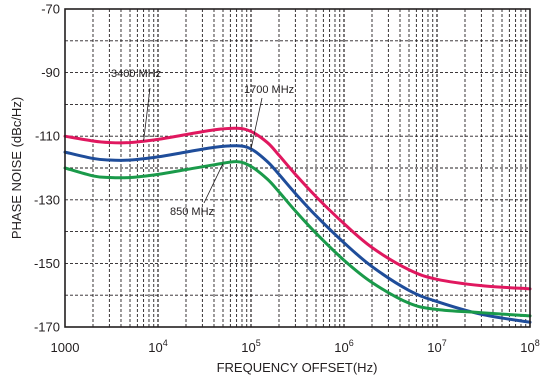 This screenshot has height=383, width=541. I want to click on x-axis-title: FREQUENCY OFFSET(Hz), so click(297, 367).